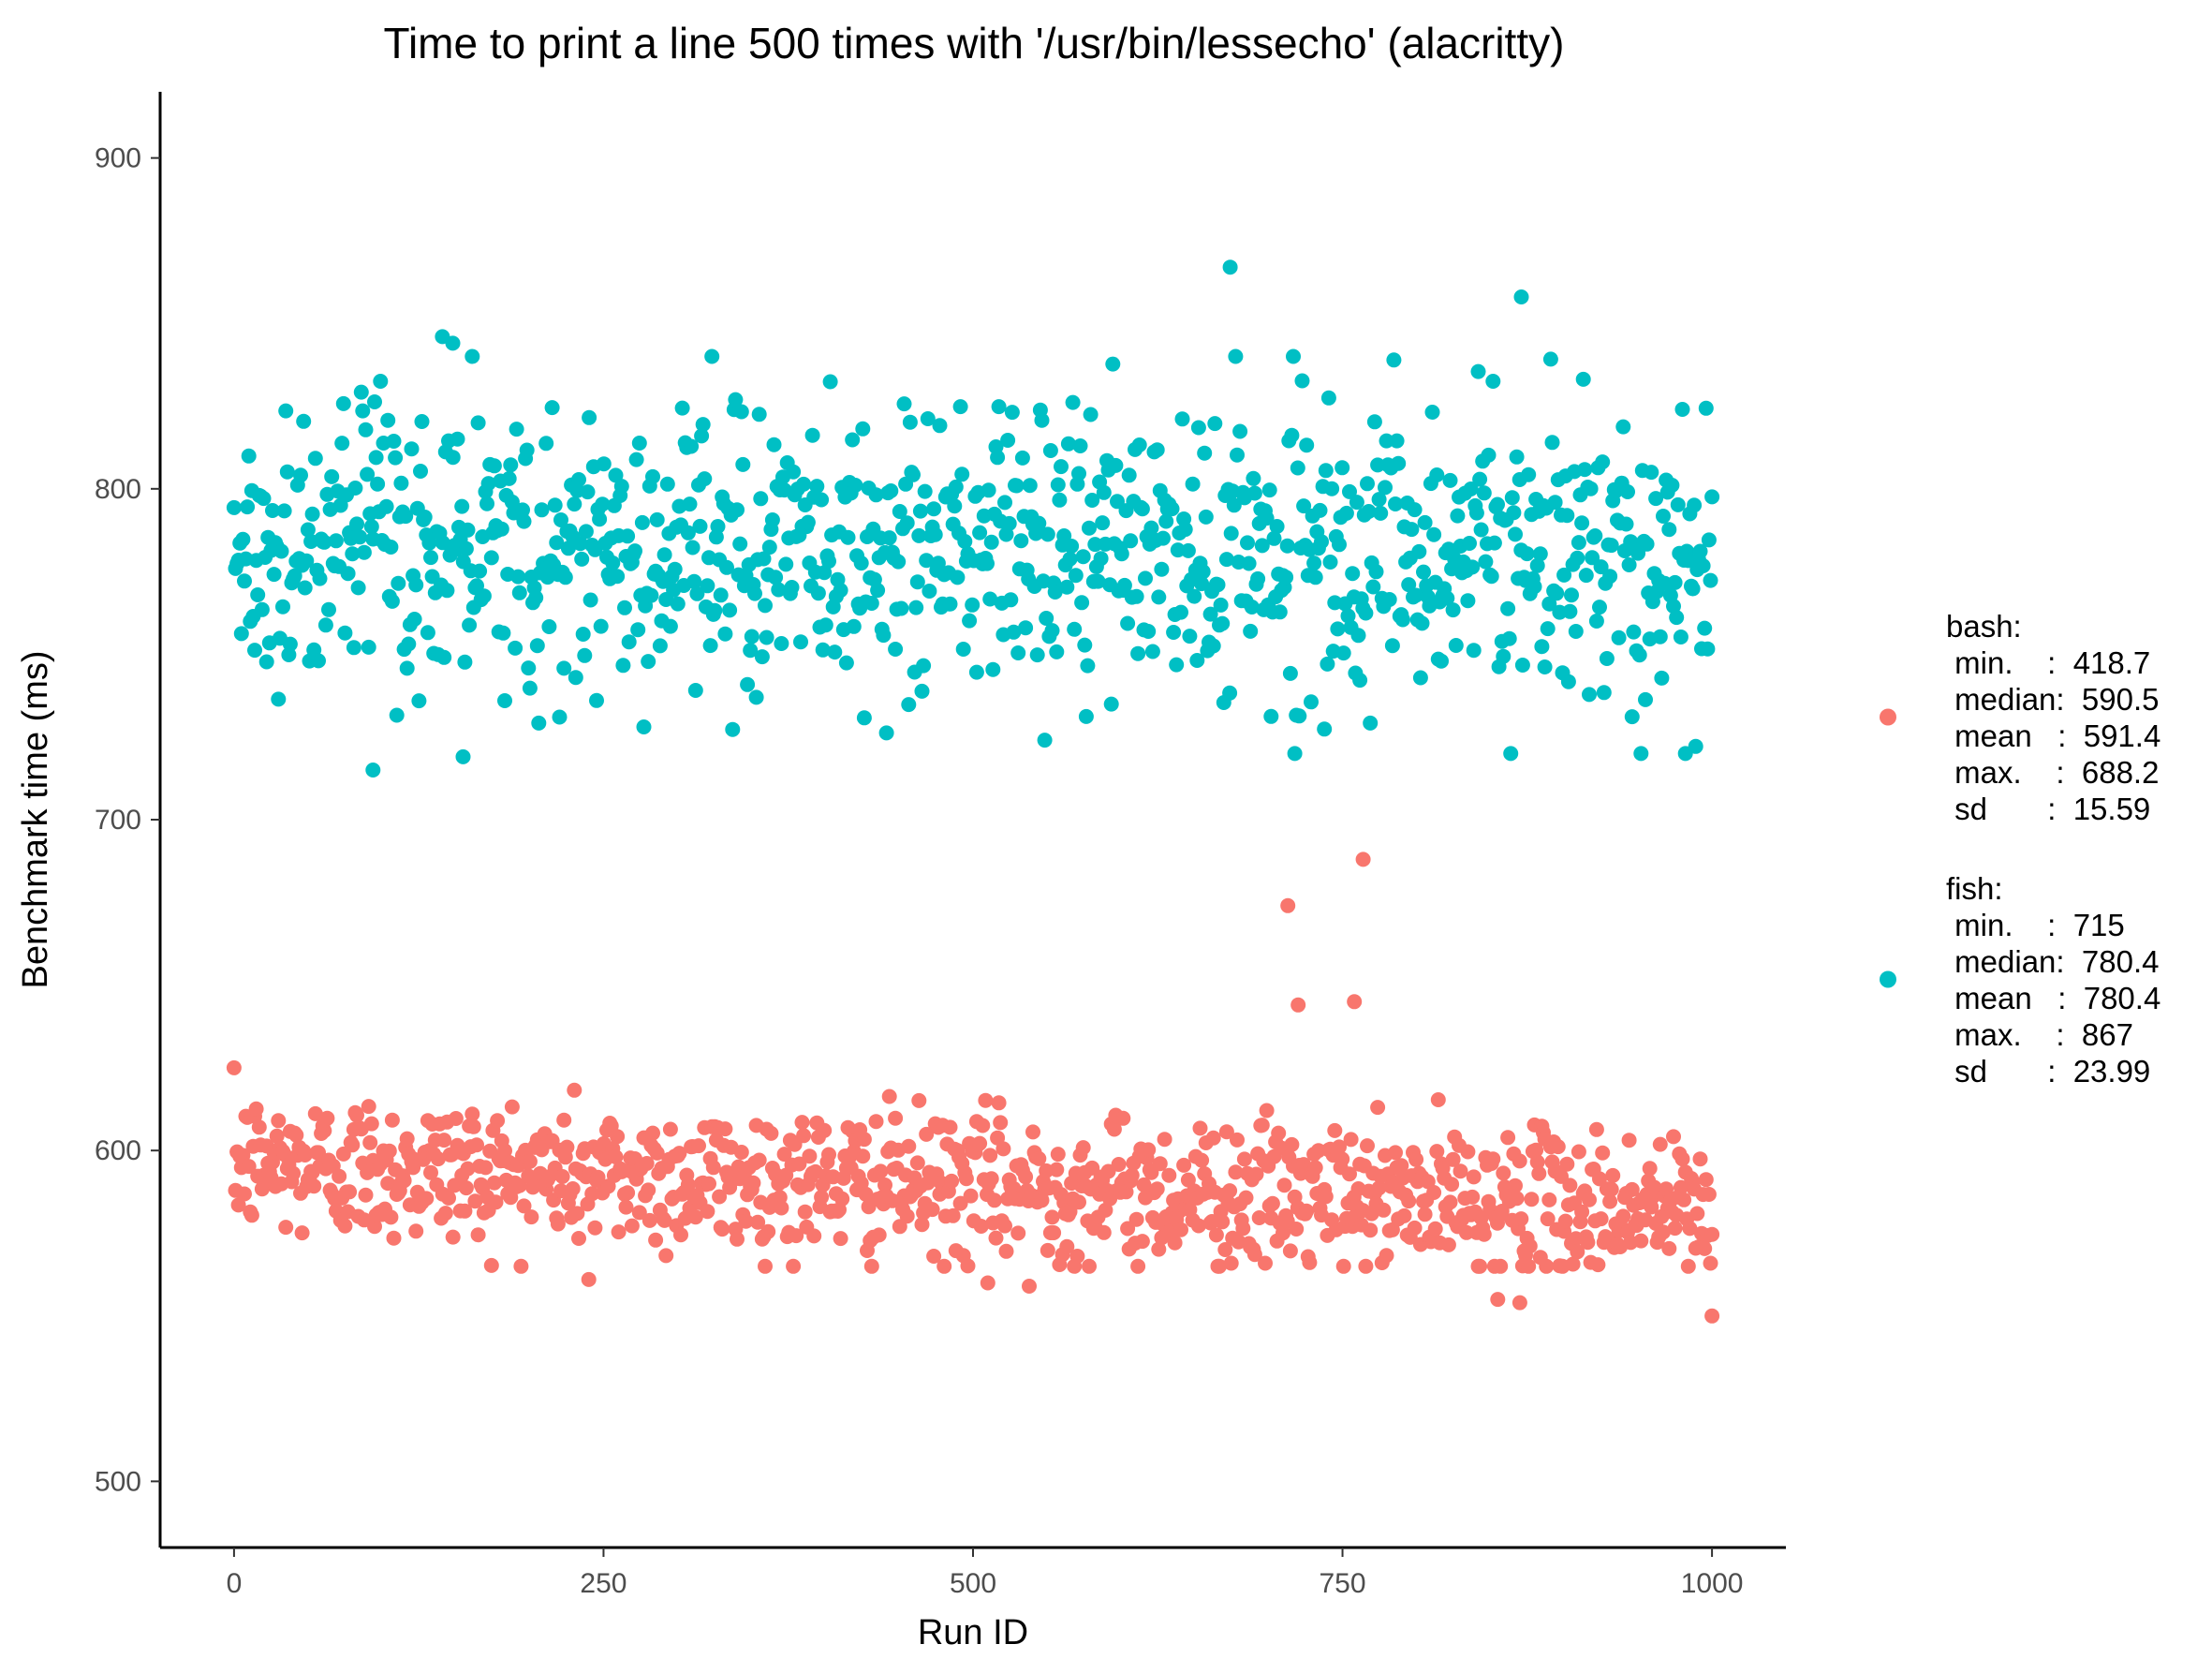 The height and width of the screenshot is (1659, 2212). I want to click on x-tick-label: 750, so click(1343, 1583).